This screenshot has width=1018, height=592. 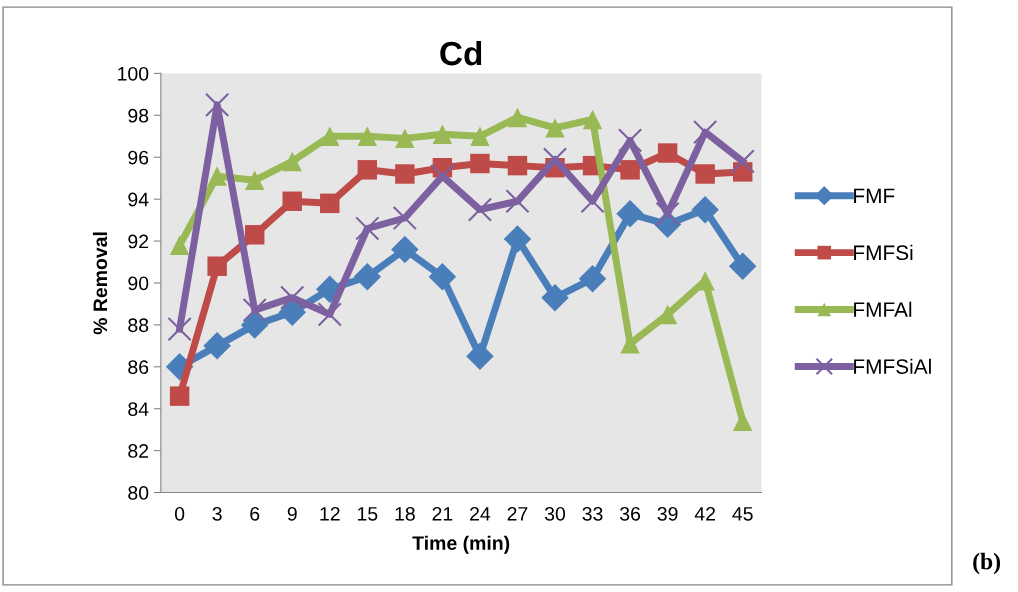 What do you see at coordinates (461, 544) in the screenshot?
I see `x-axis-title: Time (min)` at bounding box center [461, 544].